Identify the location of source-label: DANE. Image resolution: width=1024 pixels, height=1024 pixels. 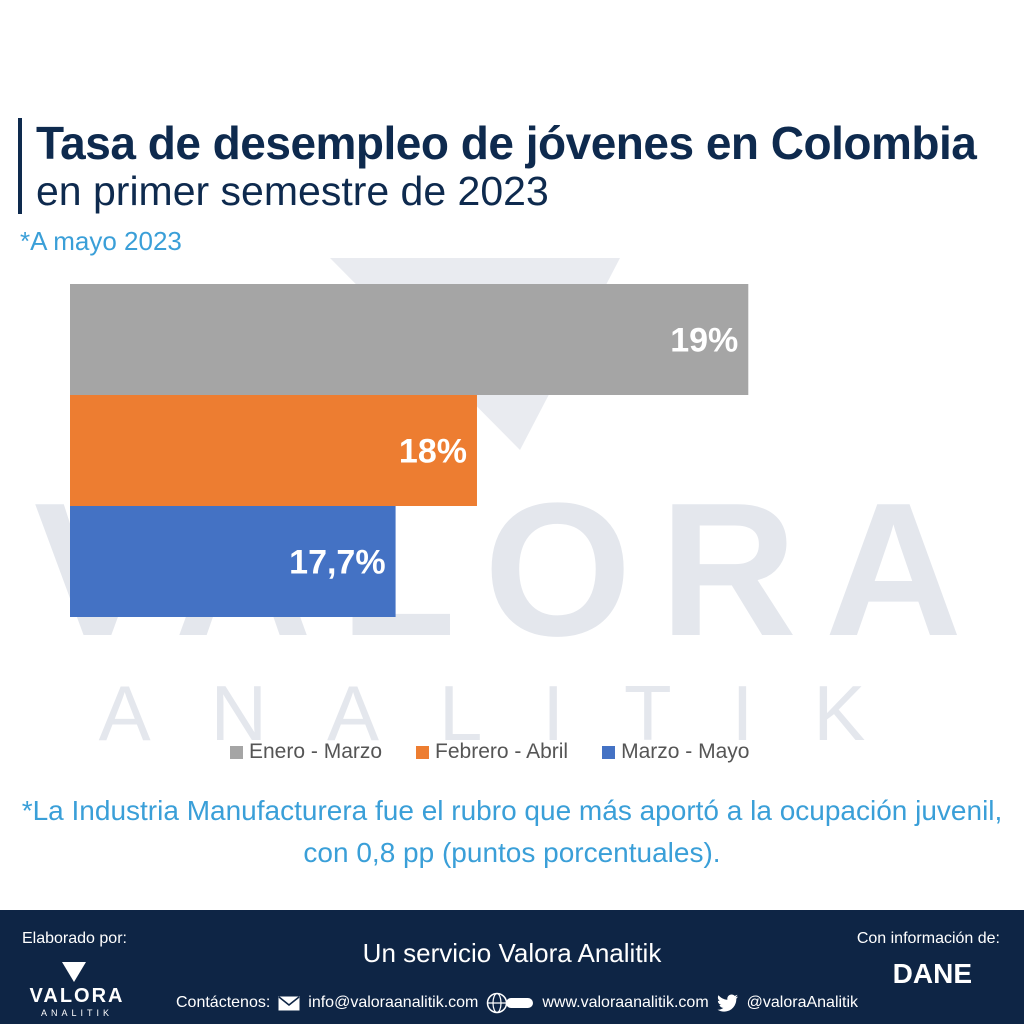
(932, 973).